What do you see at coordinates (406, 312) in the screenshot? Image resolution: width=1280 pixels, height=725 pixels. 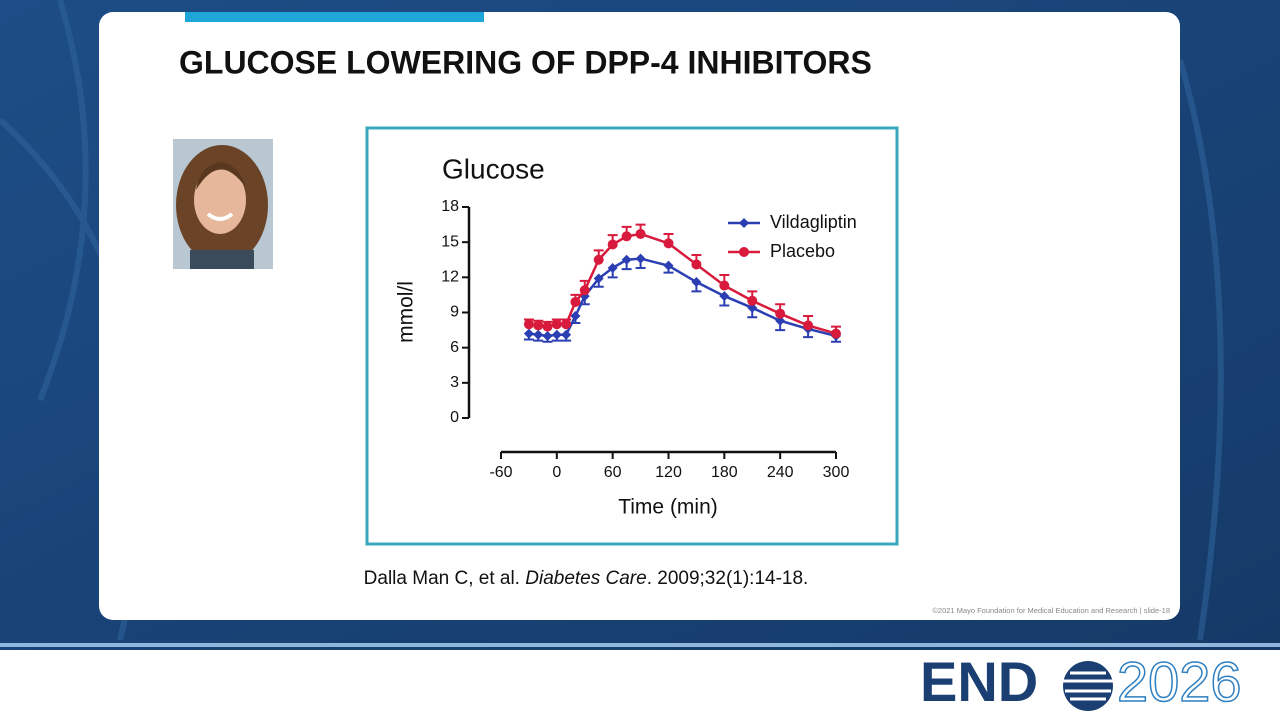 I see `y-axis-label: mmol/l` at bounding box center [406, 312].